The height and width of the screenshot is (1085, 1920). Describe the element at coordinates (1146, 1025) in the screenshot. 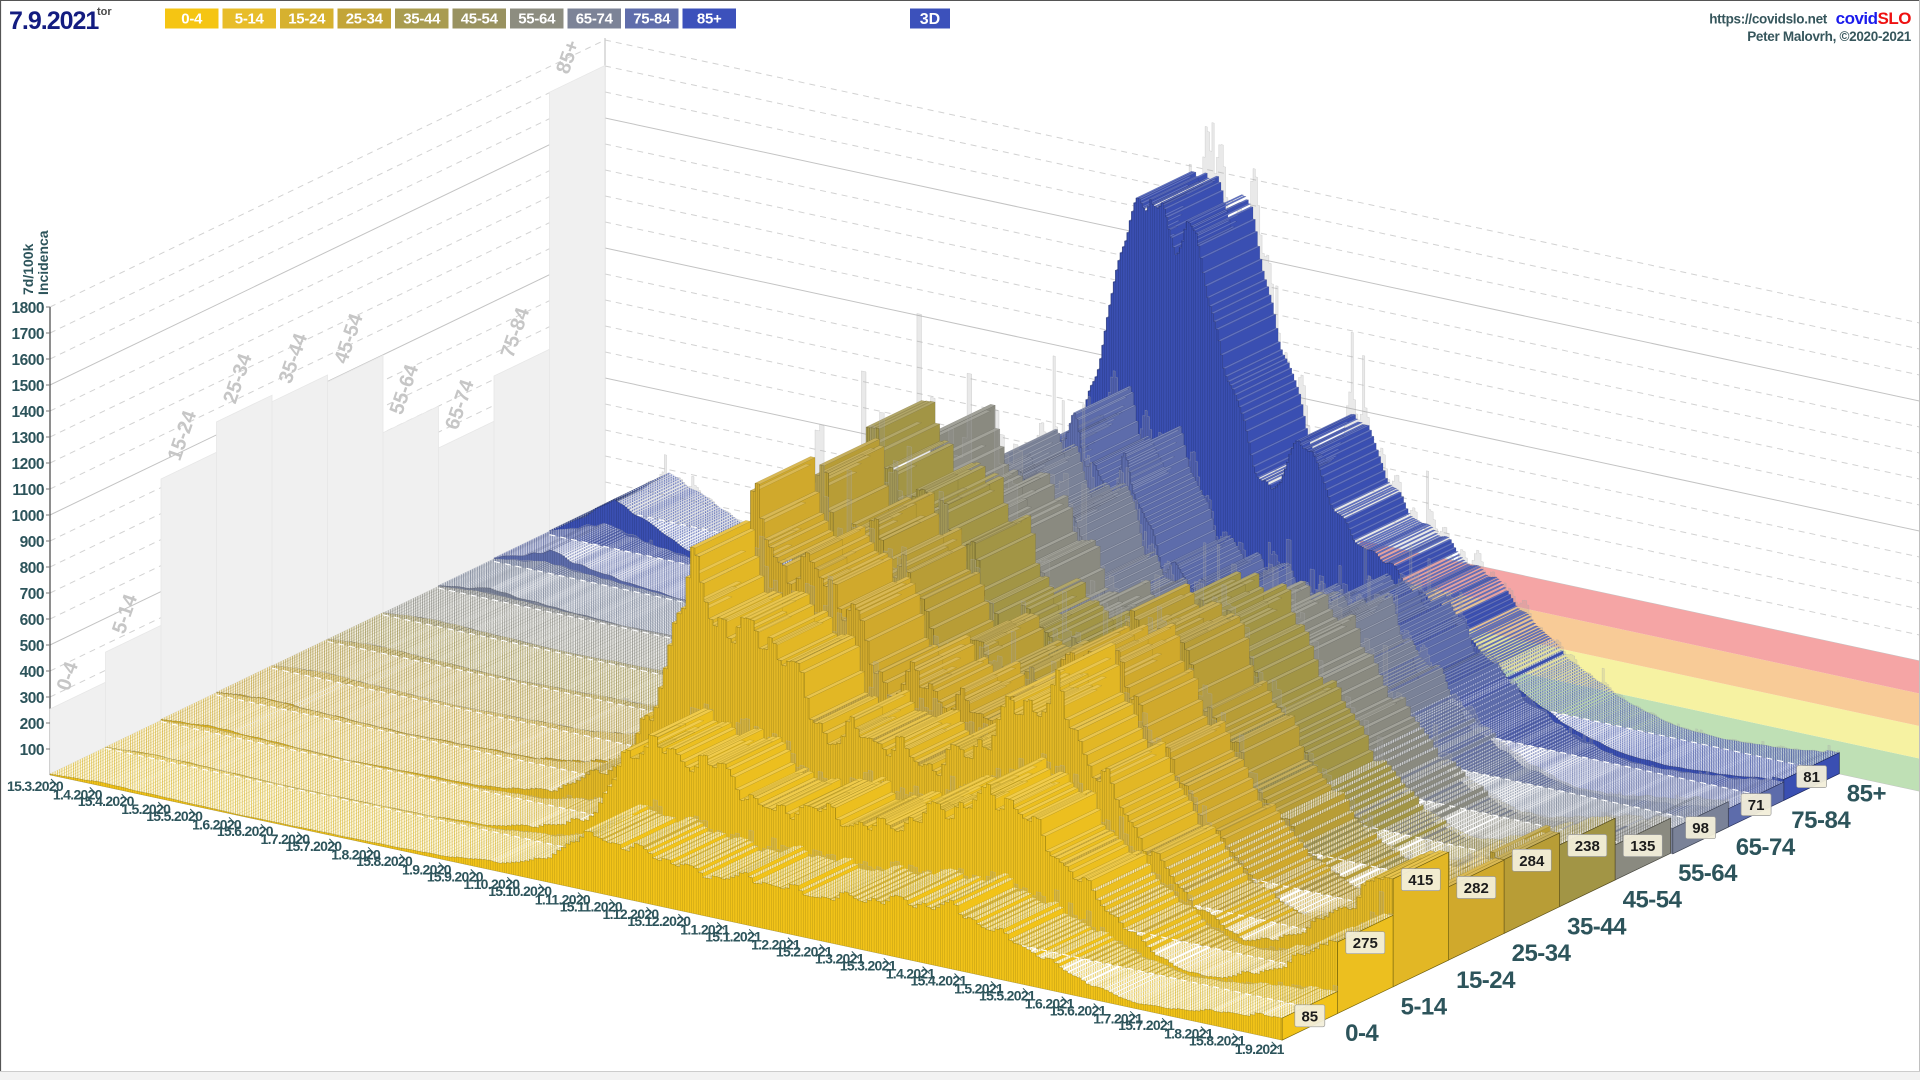

I see `svg-text: 15.7.2021` at that location.